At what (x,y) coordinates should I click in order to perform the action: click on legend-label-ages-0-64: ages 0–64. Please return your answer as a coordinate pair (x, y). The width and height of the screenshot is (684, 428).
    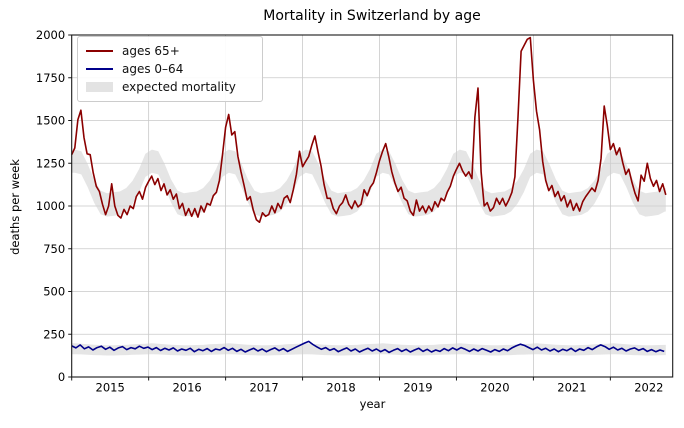
    Looking at the image, I should click on (153, 69).